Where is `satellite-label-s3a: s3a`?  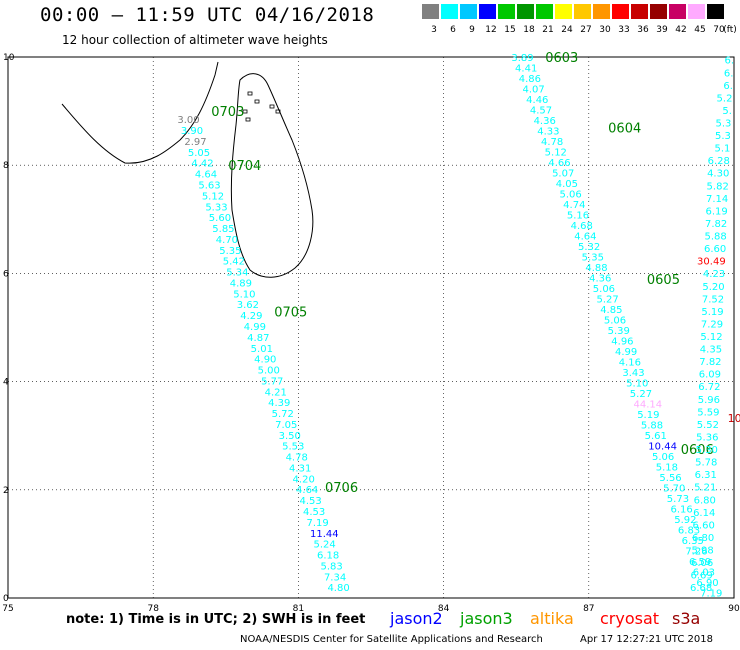 satellite-label-s3a: s3a is located at coordinates (686, 618).